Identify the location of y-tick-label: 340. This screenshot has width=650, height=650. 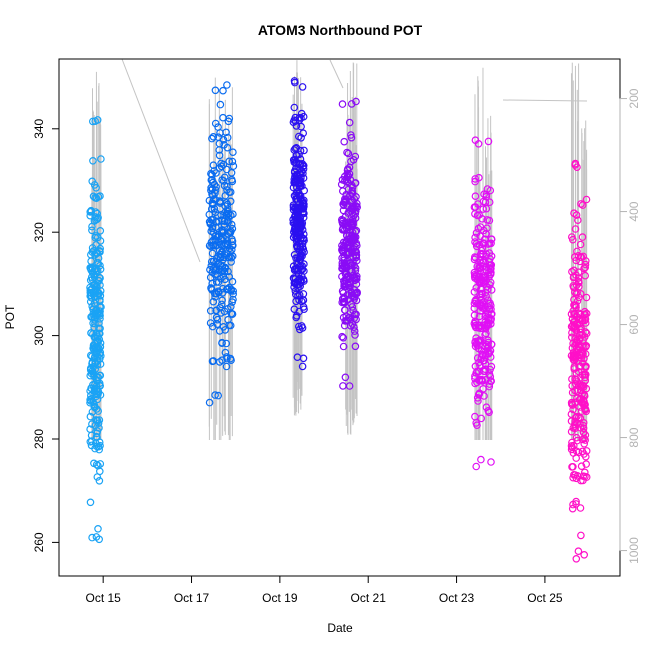
(39, 128).